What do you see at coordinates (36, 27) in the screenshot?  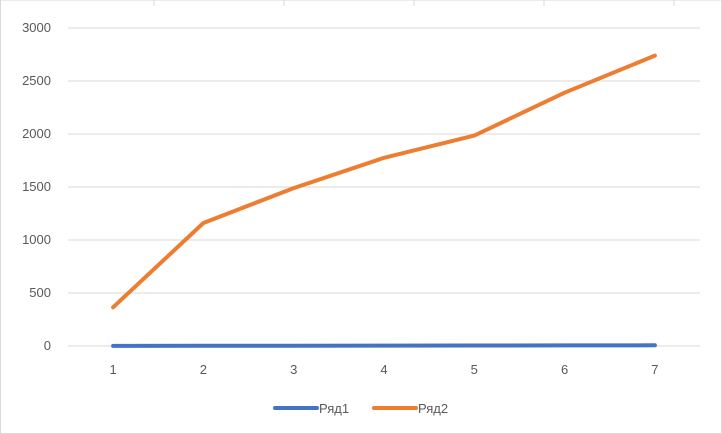 I see `y-tick-label: 3000` at bounding box center [36, 27].